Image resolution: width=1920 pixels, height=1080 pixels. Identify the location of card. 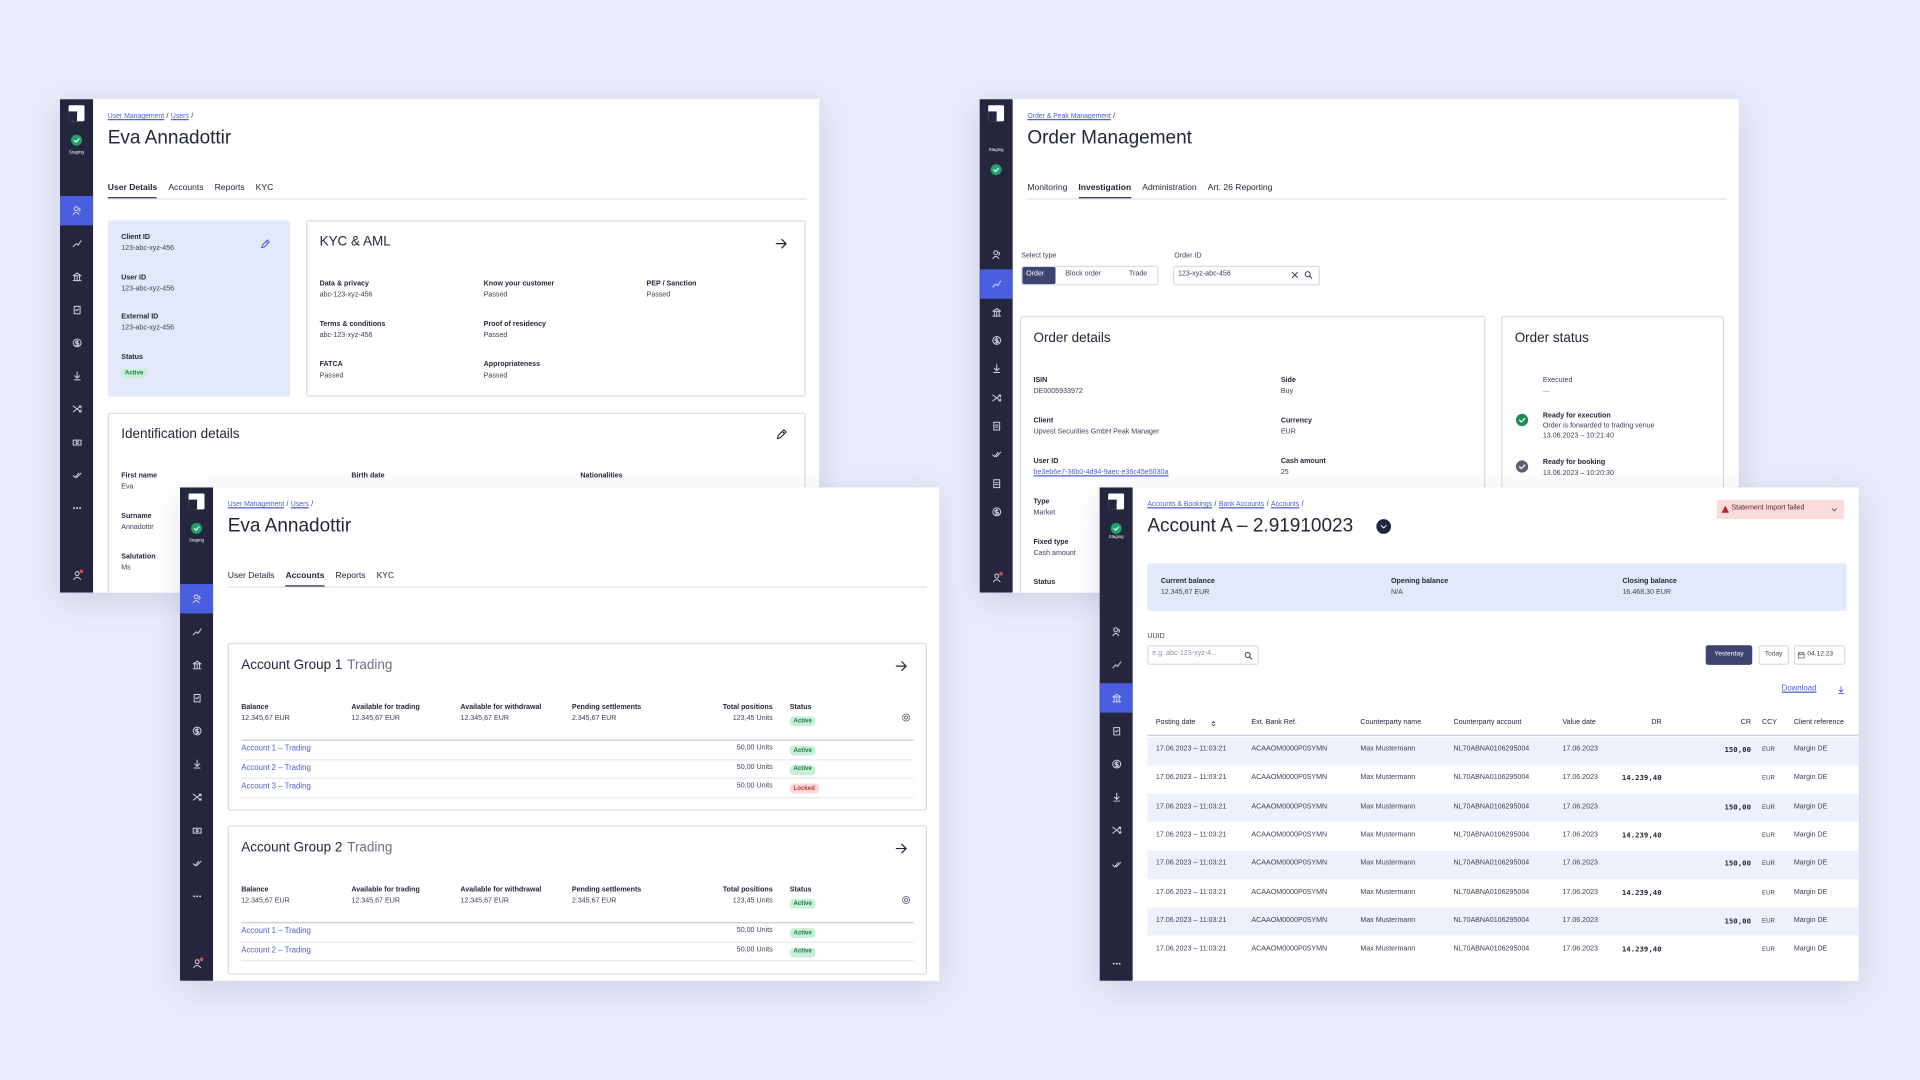
(577, 726).